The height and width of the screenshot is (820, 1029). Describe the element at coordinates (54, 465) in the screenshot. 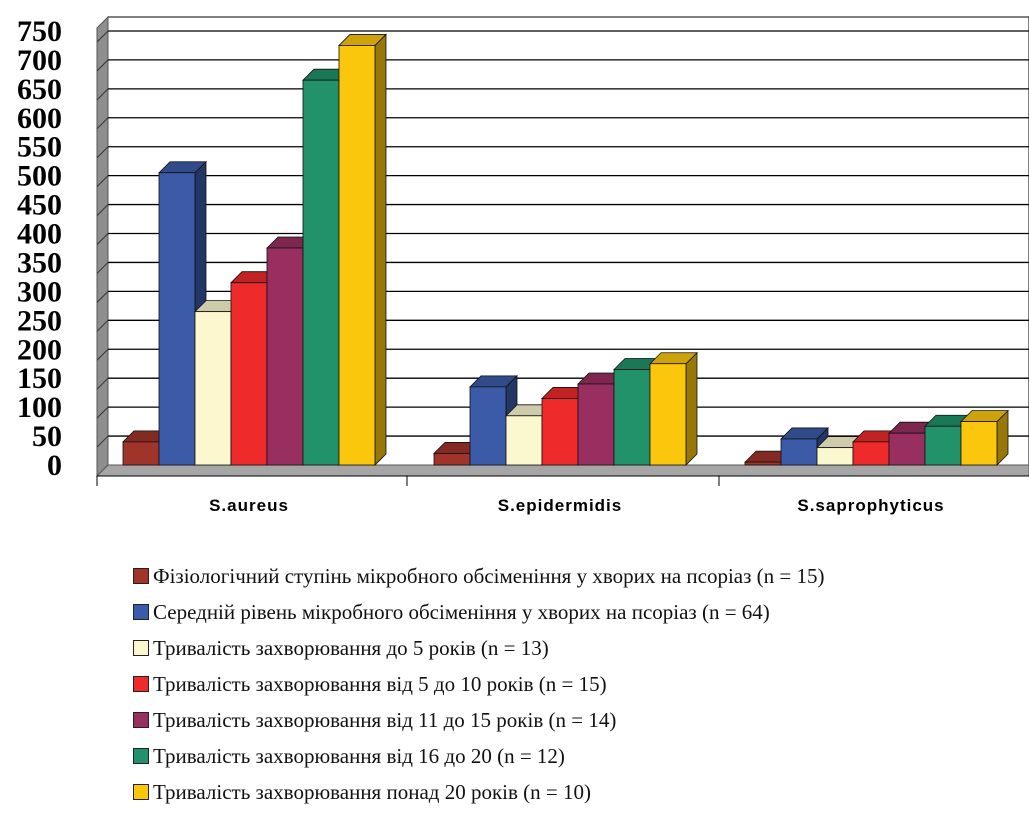

I see `y-tick-label: 0` at that location.